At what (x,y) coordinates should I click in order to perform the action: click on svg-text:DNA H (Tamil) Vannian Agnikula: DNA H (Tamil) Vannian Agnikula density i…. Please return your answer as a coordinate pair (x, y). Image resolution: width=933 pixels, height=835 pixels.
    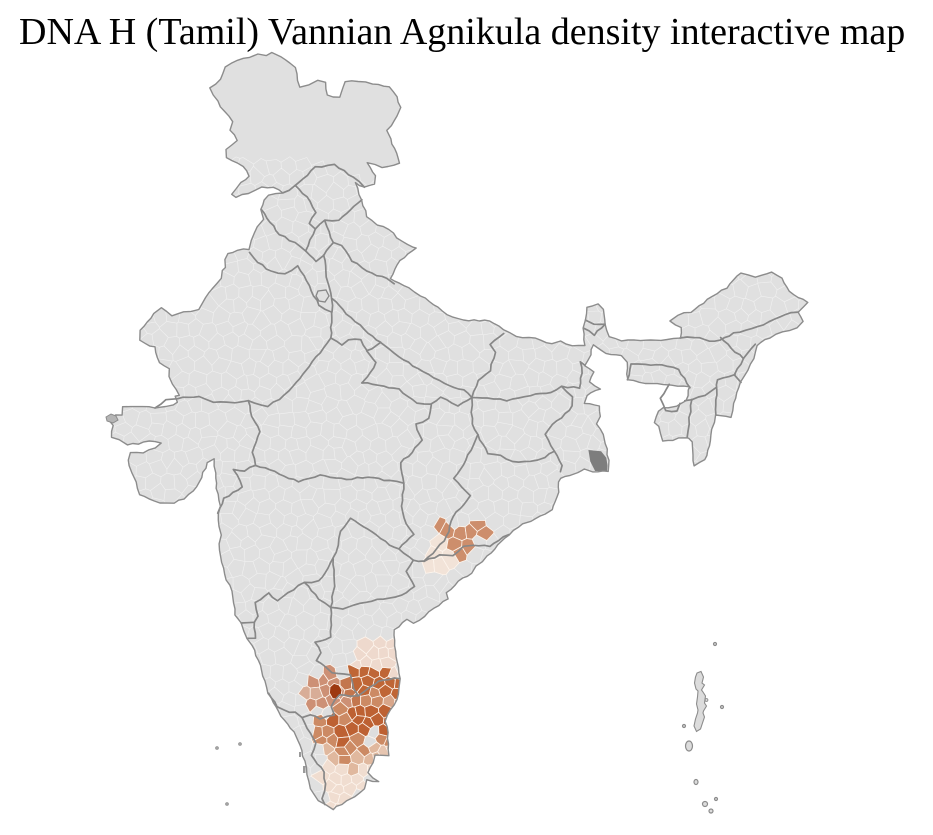
    Looking at the image, I should click on (462, 32).